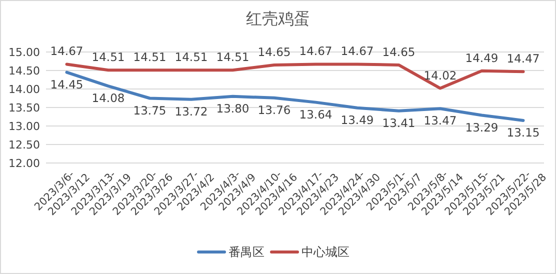  What do you see at coordinates (315, 114) in the screenshot?
I see `data-label: 13.64` at bounding box center [315, 114].